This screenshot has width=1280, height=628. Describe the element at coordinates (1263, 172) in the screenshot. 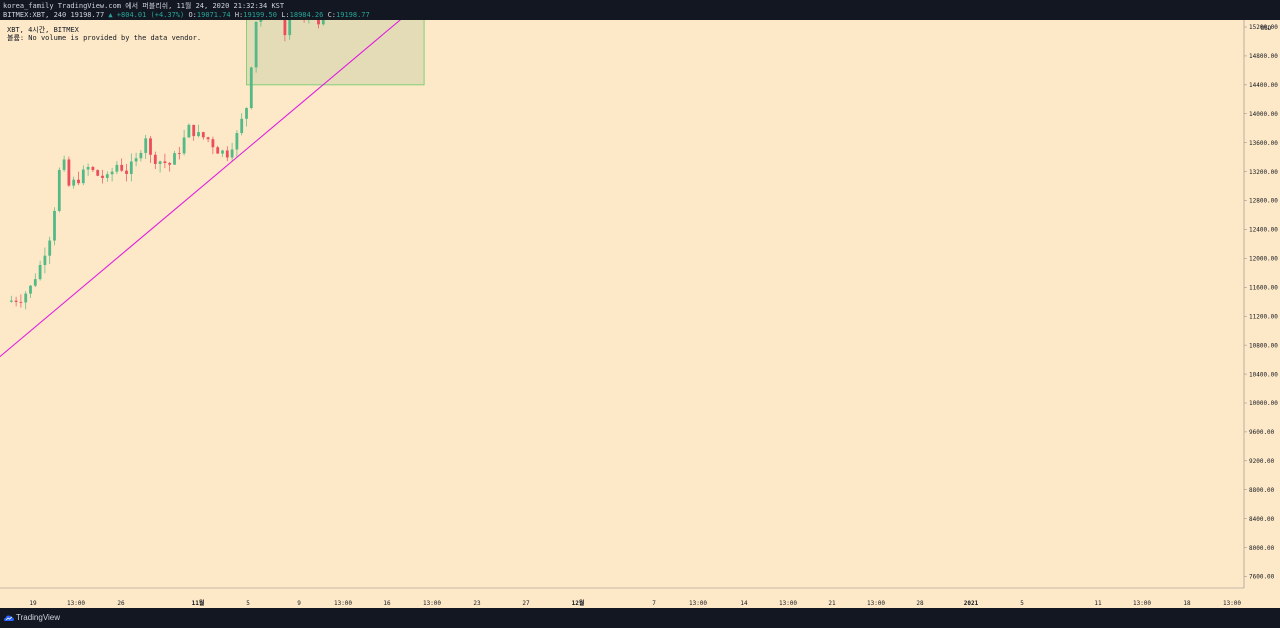

I see `price-tick-label: 13200.00` at that location.